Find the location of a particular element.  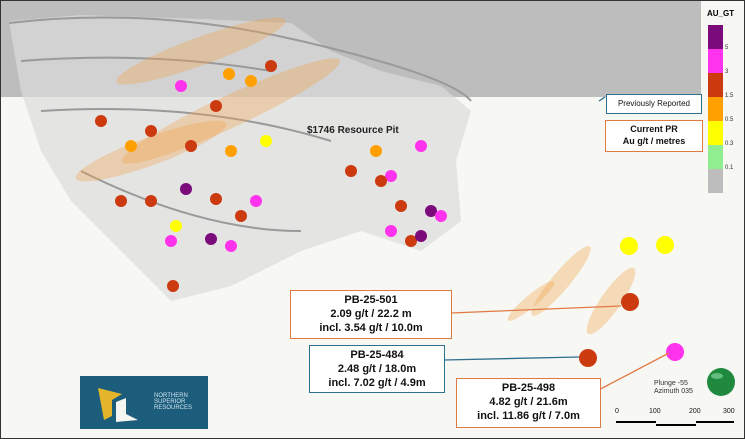

legend-tick-label: 3 is located at coordinates (727, 72).